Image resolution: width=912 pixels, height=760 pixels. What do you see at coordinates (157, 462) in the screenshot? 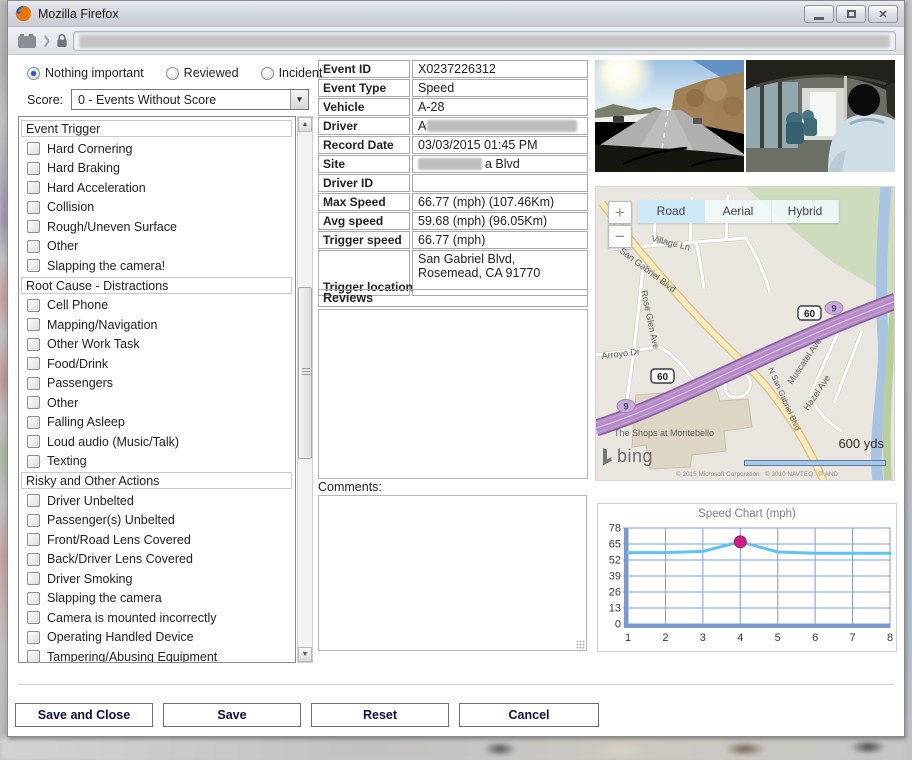
I see `checklist-item: Texting` at bounding box center [157, 462].